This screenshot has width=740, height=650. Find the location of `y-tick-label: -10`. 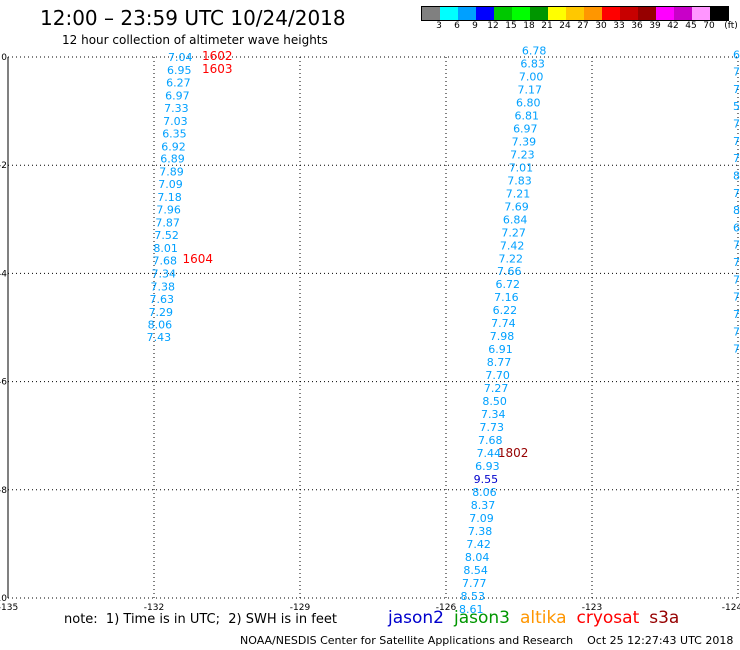

y-tick-label: -10 is located at coordinates (3, 599).